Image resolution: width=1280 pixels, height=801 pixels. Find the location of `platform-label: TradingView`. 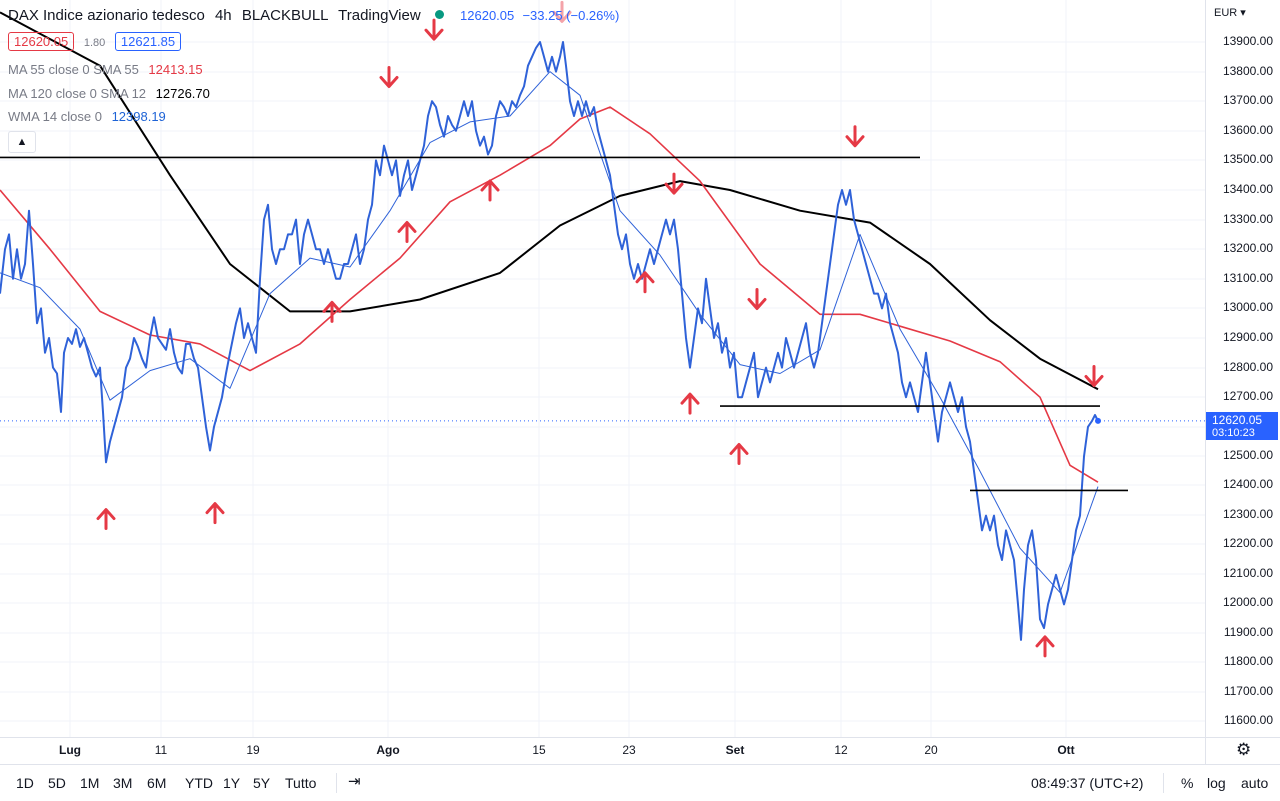

platform-label: TradingView is located at coordinates (379, 15).